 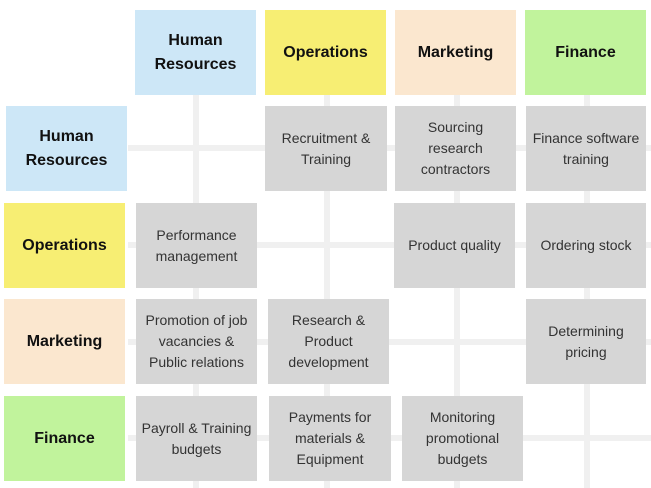 What do you see at coordinates (325, 52) in the screenshot?
I see `column-header-operations: Operations` at bounding box center [325, 52].